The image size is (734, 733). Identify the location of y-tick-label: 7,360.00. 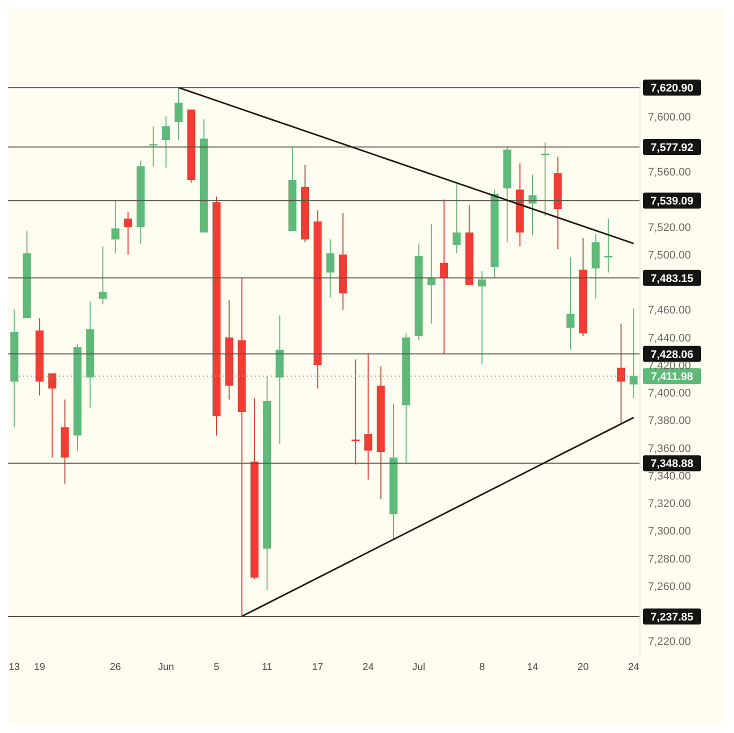
(669, 448).